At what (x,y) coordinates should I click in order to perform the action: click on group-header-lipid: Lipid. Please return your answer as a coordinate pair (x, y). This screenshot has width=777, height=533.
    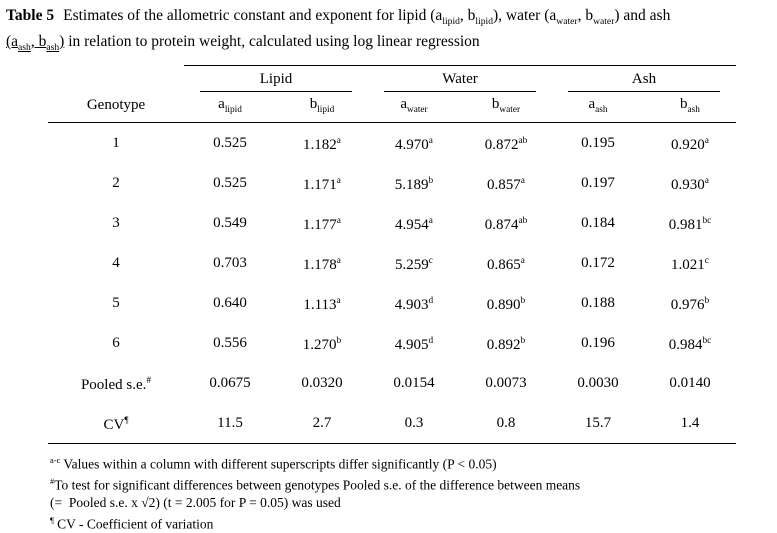
    Looking at the image, I should click on (276, 79).